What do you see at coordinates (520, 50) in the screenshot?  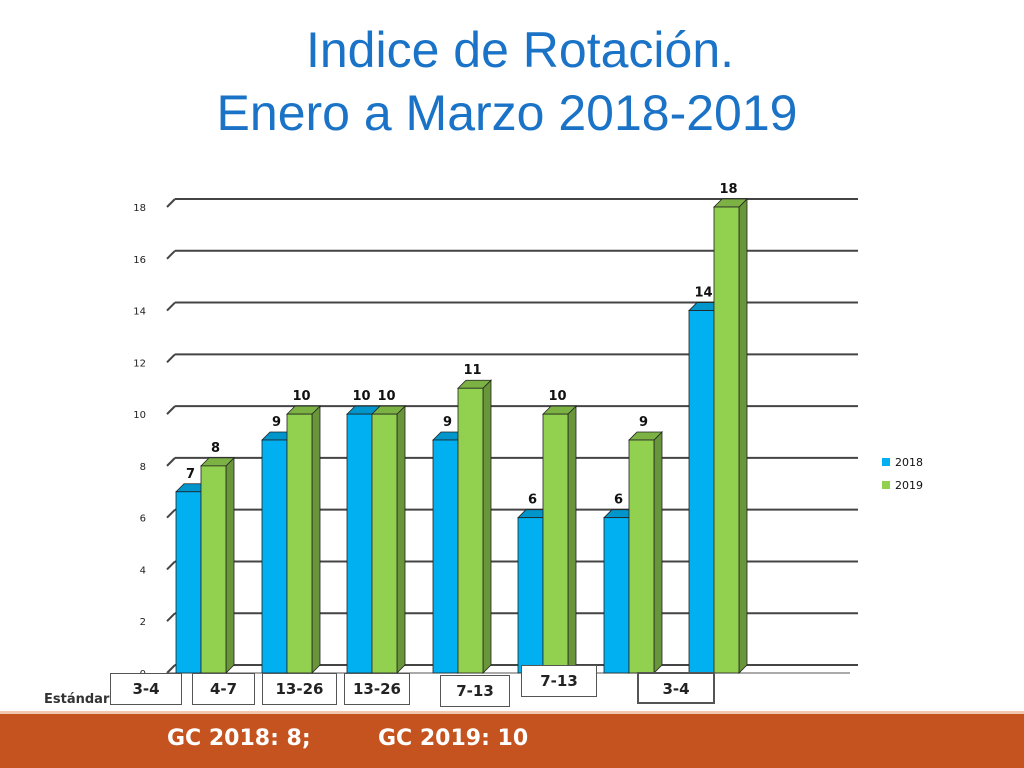 I see `chart-title-line-1: Indice de Rotación.` at bounding box center [520, 50].